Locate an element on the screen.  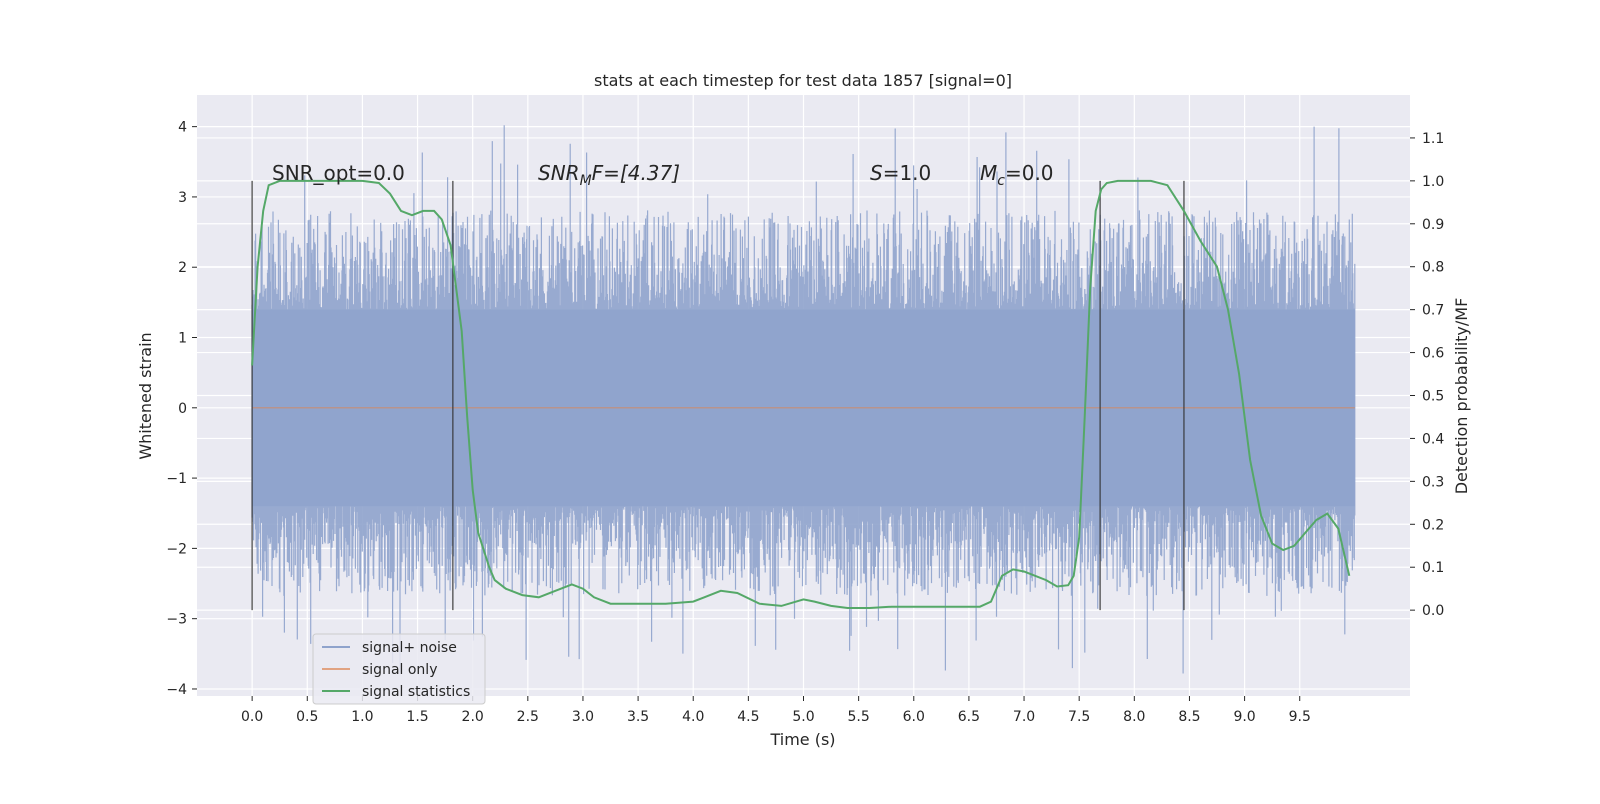
annotation-snr-mf-main: SNR is located at coordinates (559, 173).